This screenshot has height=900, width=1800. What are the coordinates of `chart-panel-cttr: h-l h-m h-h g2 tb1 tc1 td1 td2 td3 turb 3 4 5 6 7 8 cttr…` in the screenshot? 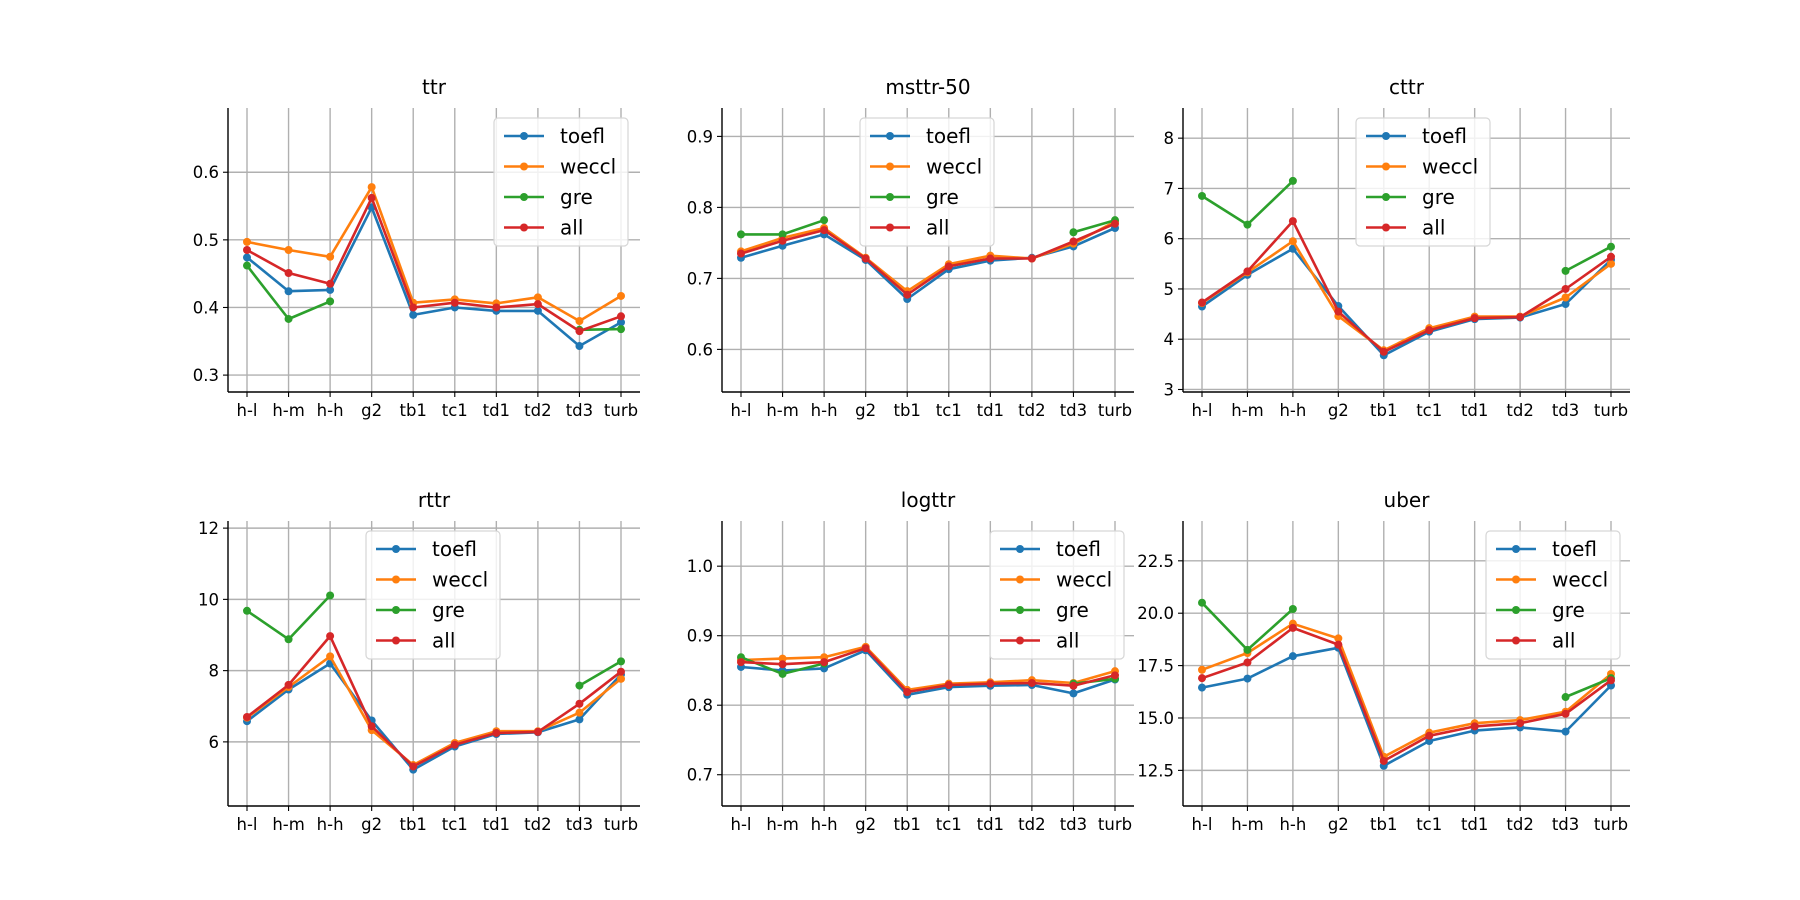 It's located at (1397, 247).